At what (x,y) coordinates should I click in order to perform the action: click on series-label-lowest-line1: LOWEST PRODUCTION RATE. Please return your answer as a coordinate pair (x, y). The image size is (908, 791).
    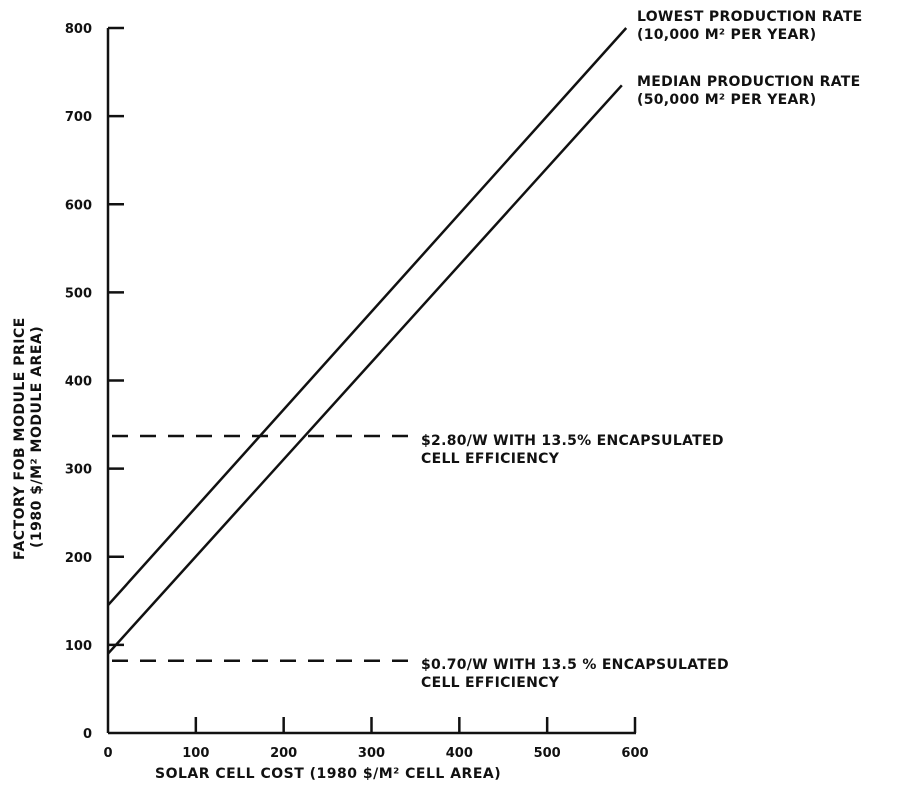
    Looking at the image, I should click on (750, 17).